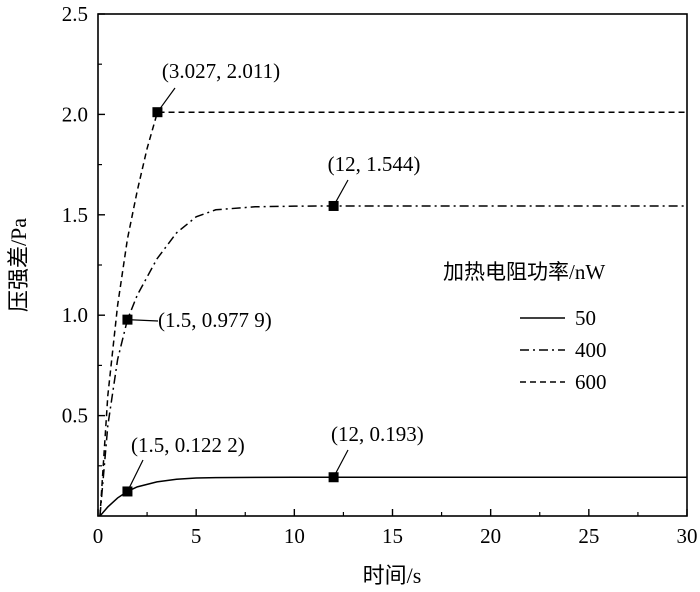  Describe the element at coordinates (75, 315) in the screenshot. I see `y-tick-label: 1.0` at that location.